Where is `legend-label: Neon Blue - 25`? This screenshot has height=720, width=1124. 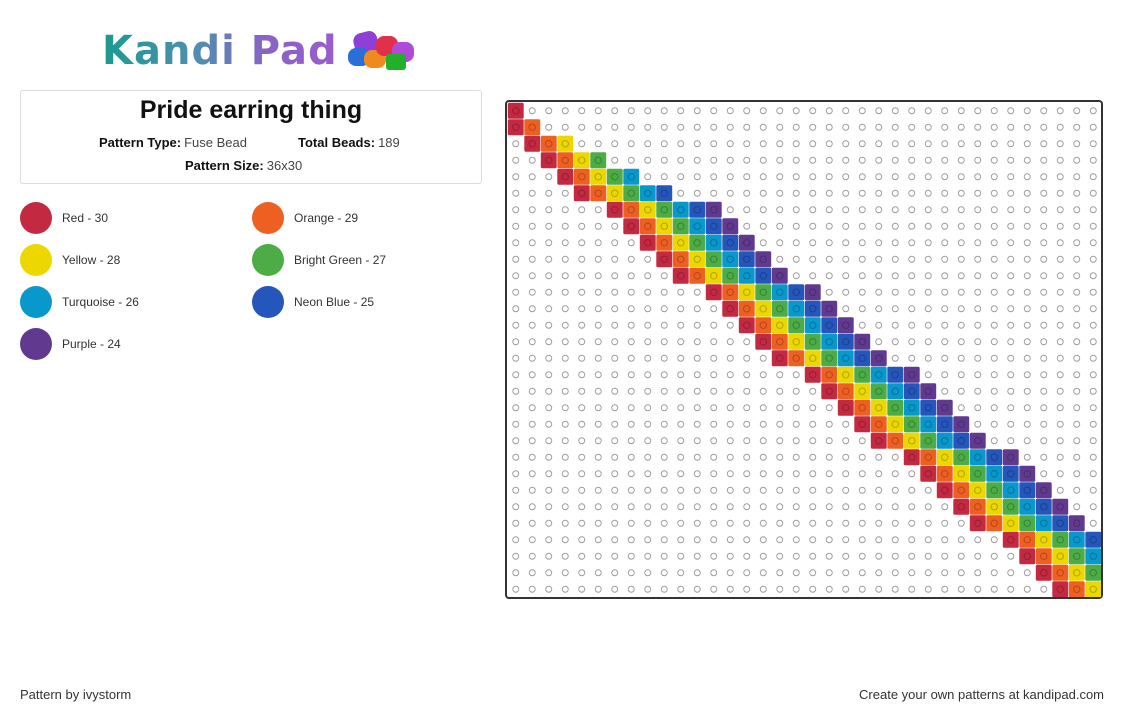 legend-label: Neon Blue - 25 is located at coordinates (334, 302).